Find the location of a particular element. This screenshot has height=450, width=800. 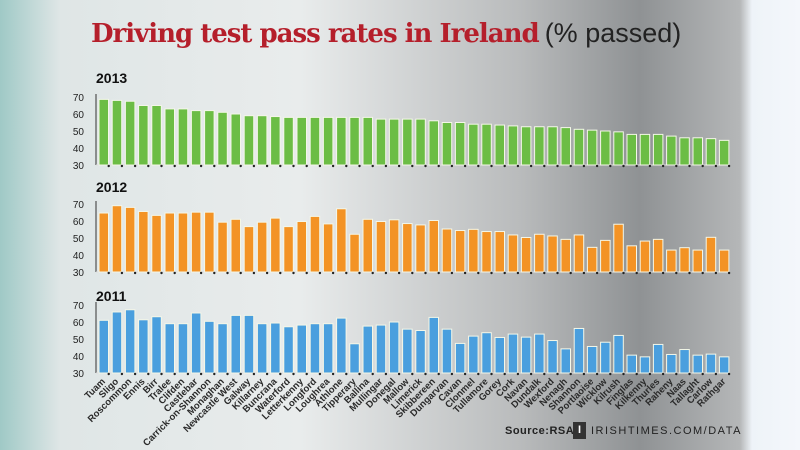

bar-2012-Finglas is located at coordinates (631, 259).